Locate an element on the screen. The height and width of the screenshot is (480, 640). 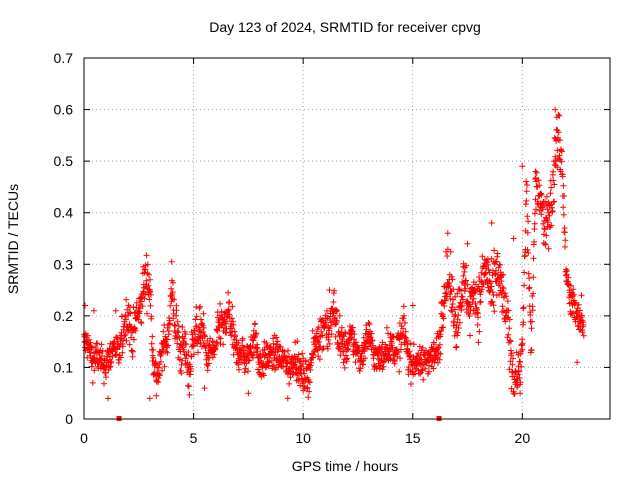
x-axis-title: GPS time / hours is located at coordinates (345, 466).